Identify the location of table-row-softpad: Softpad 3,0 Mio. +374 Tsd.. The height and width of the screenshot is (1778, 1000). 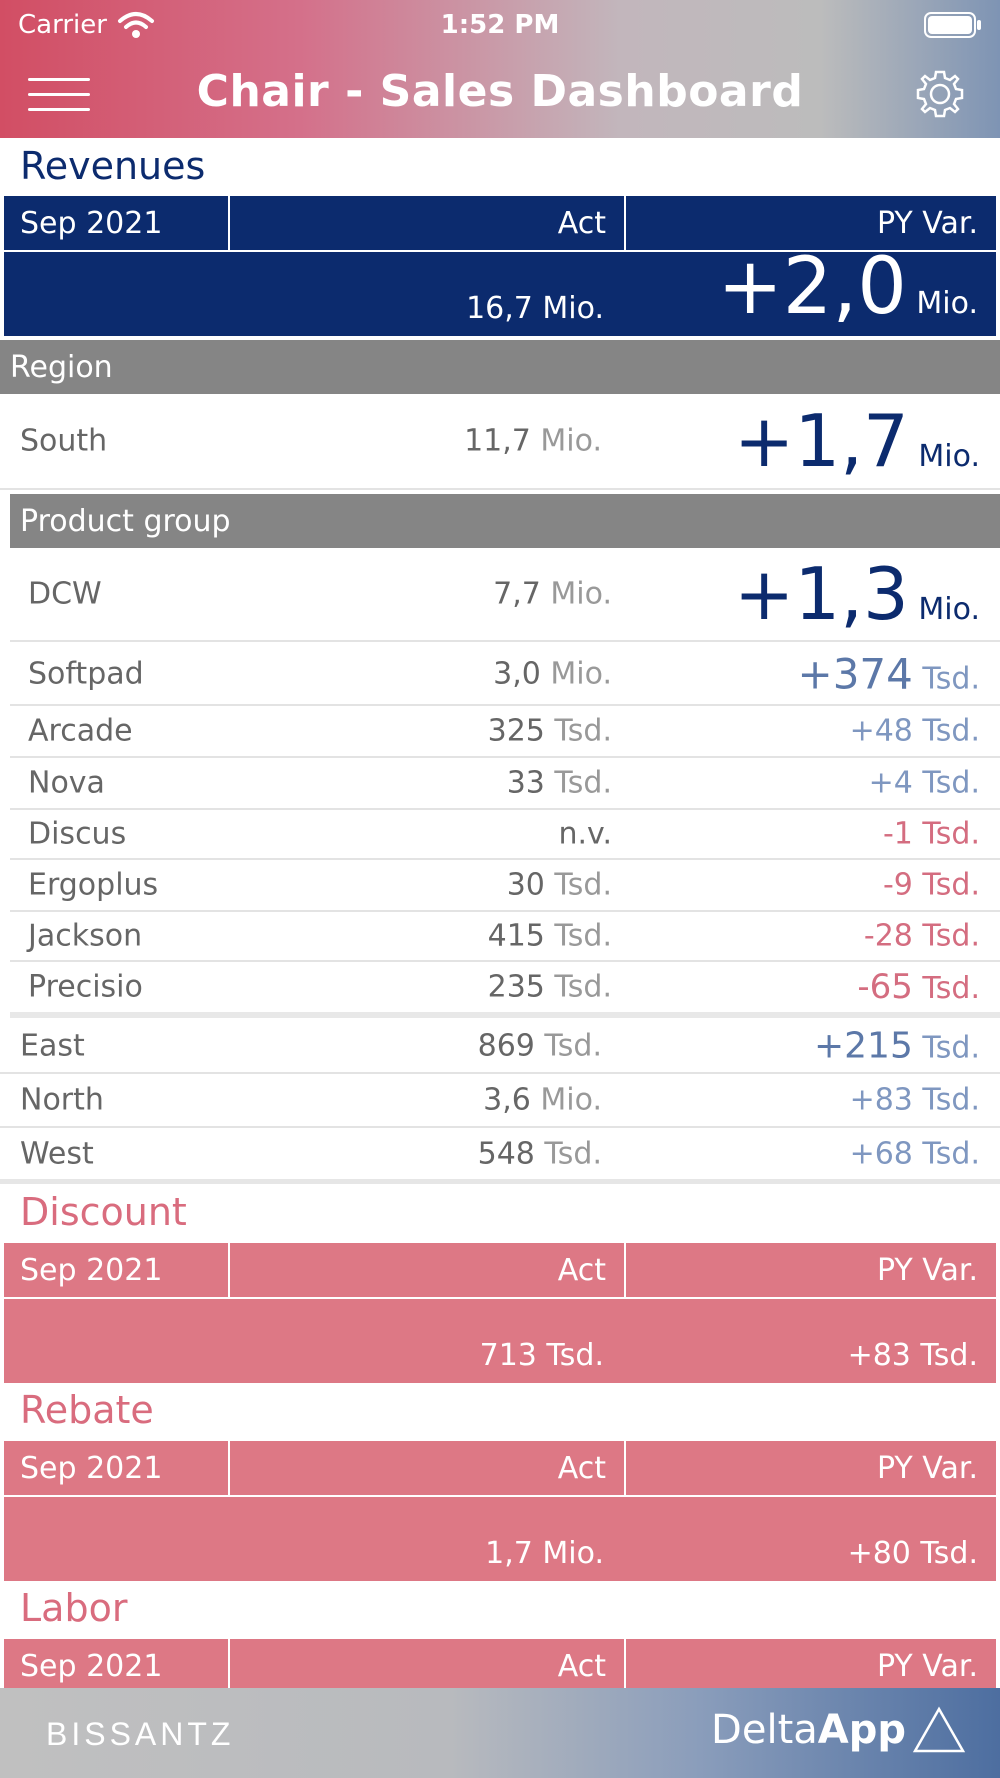
(505, 675).